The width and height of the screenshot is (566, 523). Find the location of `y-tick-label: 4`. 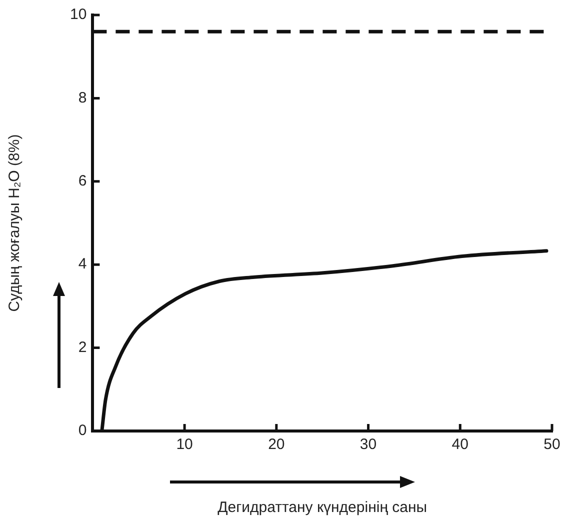

y-tick-label: 4 is located at coordinates (82, 264).